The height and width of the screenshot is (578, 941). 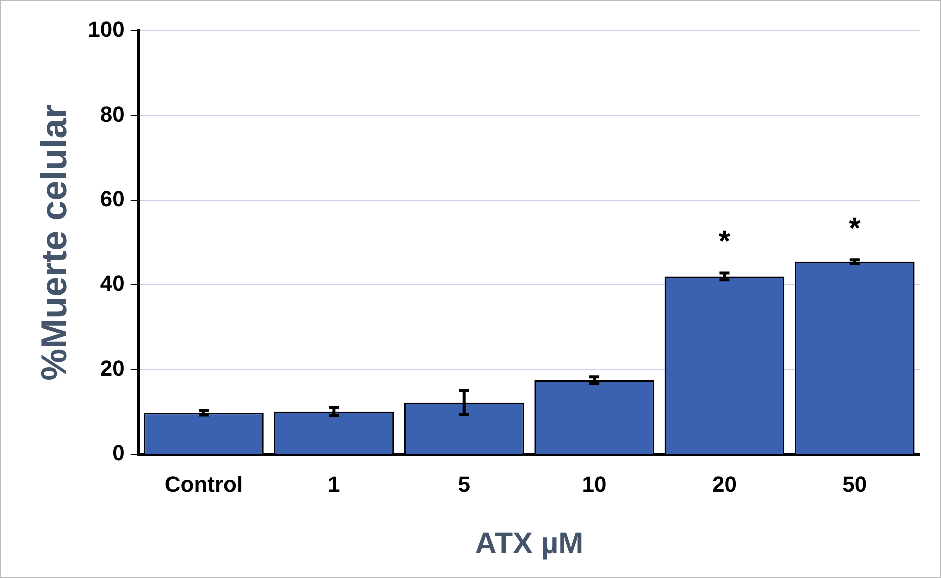 What do you see at coordinates (594, 484) in the screenshot?
I see `x-tick-label: 10` at bounding box center [594, 484].